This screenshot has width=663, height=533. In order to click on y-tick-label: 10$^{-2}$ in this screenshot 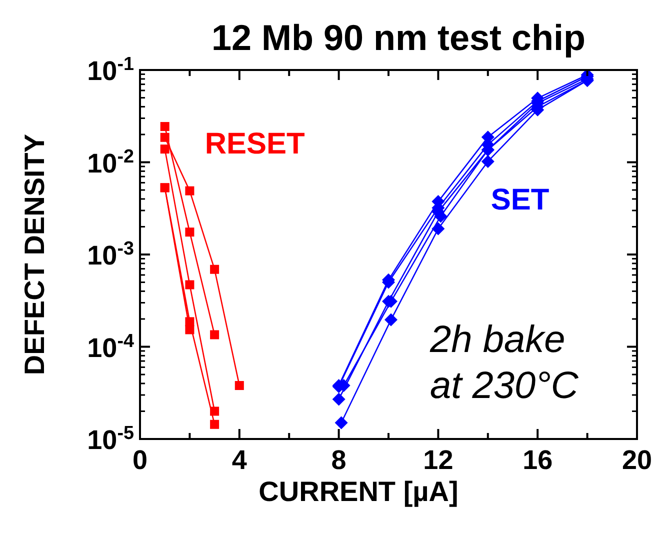, I will do `click(110, 162)`.